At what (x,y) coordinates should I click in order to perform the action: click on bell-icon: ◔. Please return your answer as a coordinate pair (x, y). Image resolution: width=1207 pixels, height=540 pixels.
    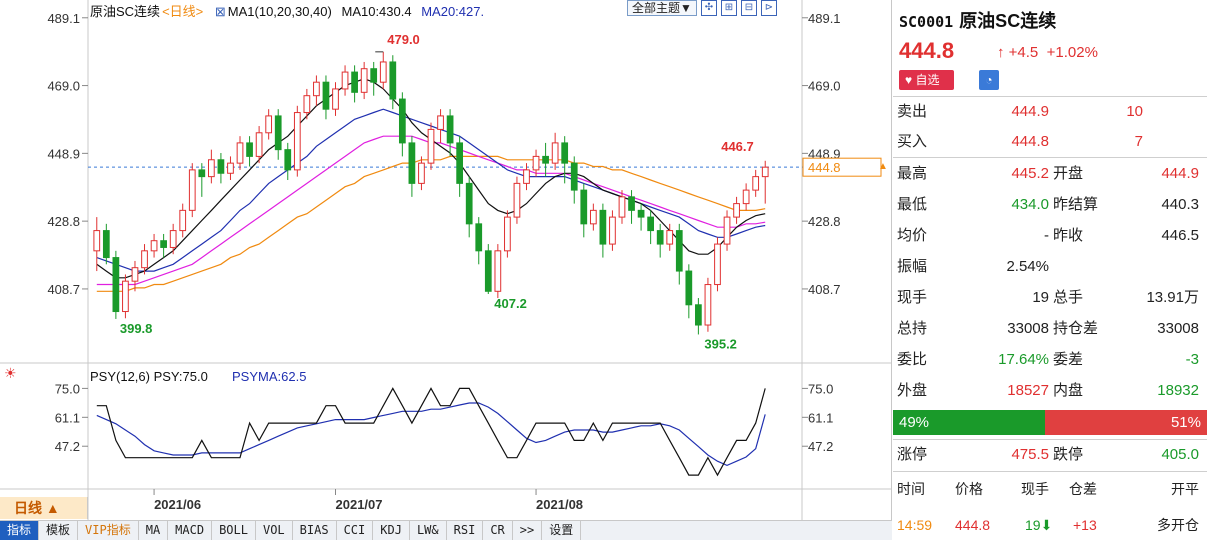
    Looking at the image, I should click on (989, 80).